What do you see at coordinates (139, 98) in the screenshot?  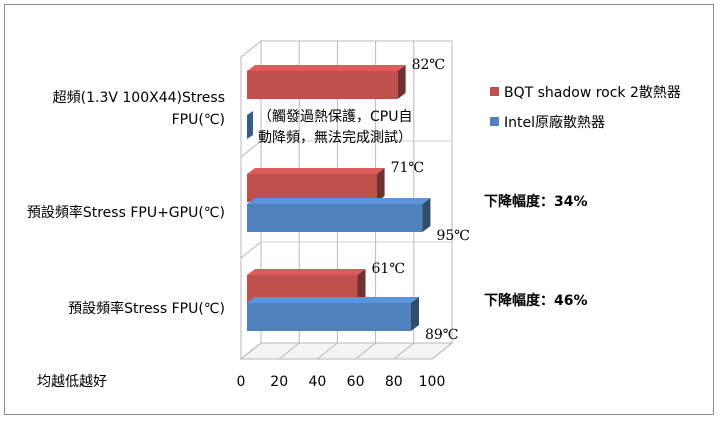 I see `category-label: 超頻(1.3V 100X44)Stress` at bounding box center [139, 98].